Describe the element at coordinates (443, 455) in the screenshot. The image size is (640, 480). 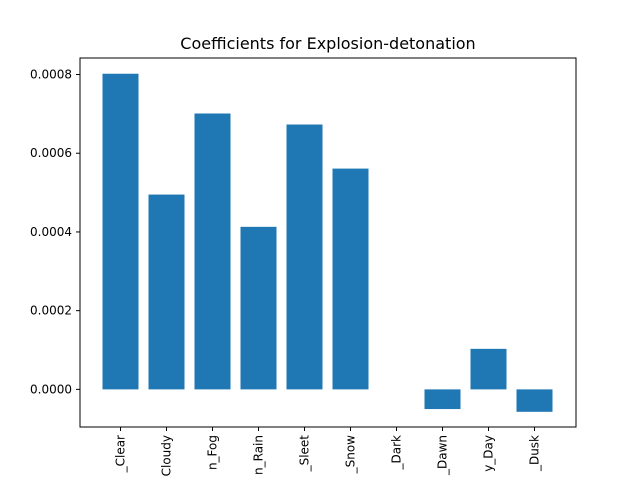
I see `x-tick-label-7: _Dawn` at that location.